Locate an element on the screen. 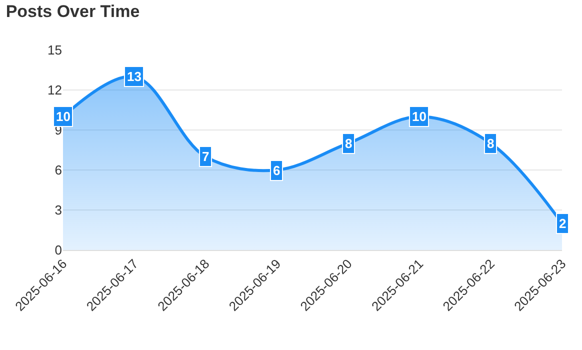 The width and height of the screenshot is (582, 350). y-tick-label: 0 is located at coordinates (58, 250).